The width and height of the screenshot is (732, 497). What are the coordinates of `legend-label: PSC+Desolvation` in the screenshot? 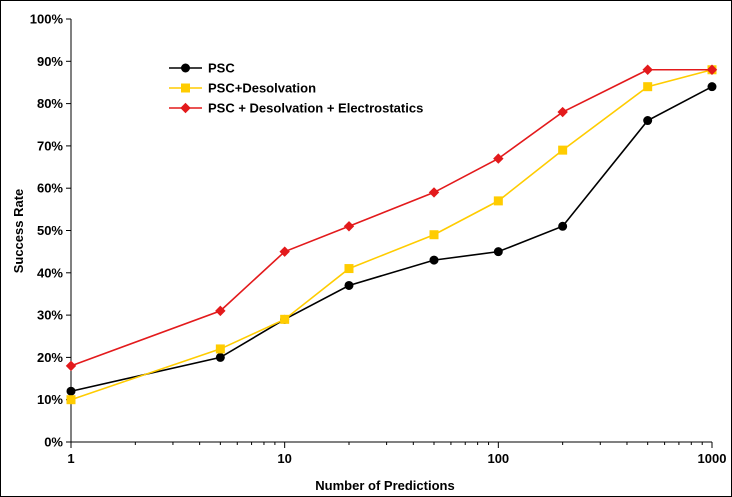 It's located at (262, 88).